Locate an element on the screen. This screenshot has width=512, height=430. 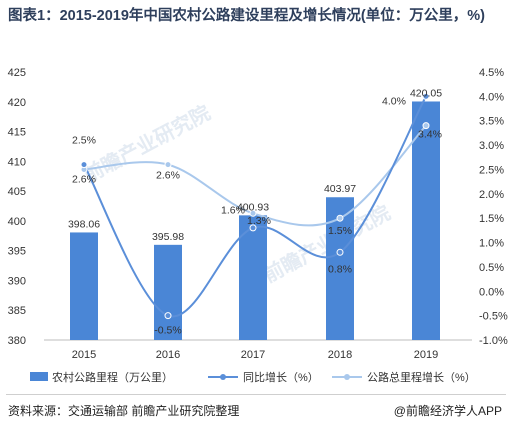
x-tick-label: 2019 is located at coordinates (426, 355).